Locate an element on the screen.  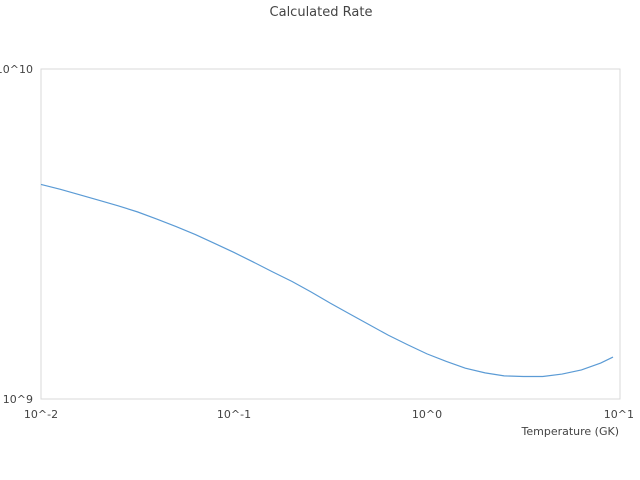
x-tick-labels: 10^-2 10^-1 10^0 10^1 is located at coordinates (329, 414).